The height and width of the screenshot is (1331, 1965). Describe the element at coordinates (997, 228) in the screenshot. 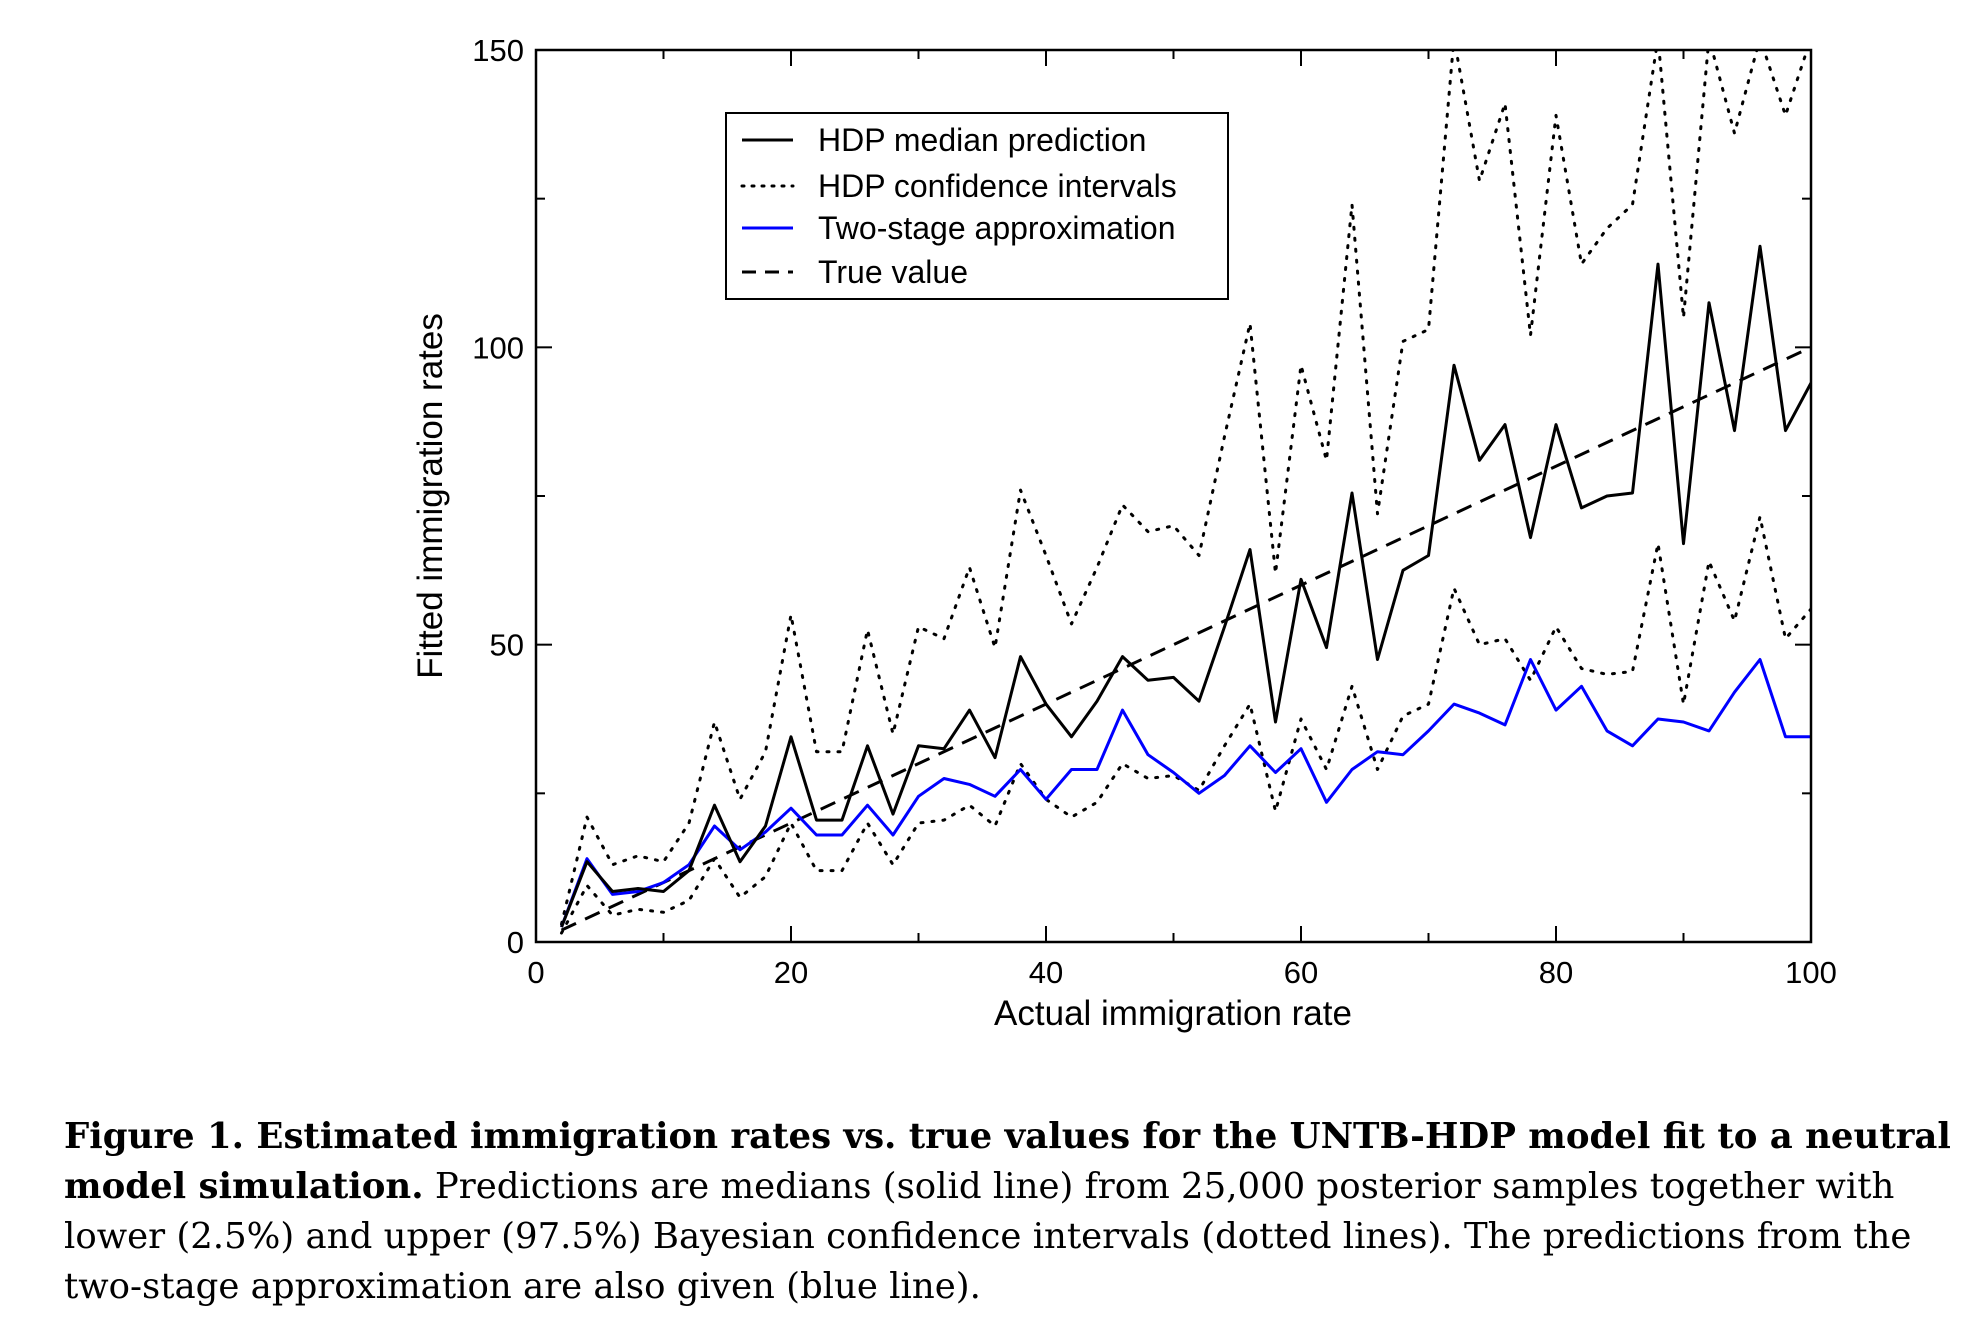

I see `legend-label-two-stage: Two-stage approximation` at that location.